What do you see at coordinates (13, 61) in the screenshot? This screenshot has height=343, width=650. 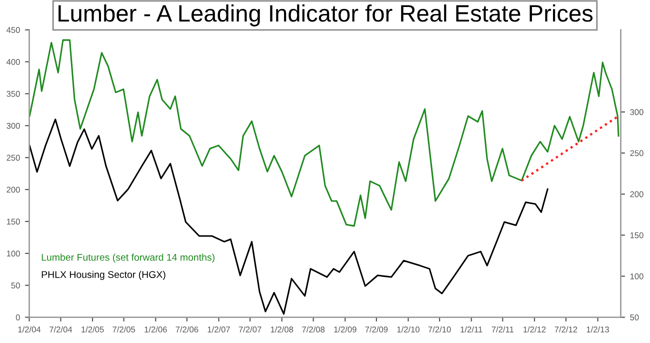 I see `y-tick-label: 400` at bounding box center [13, 61].